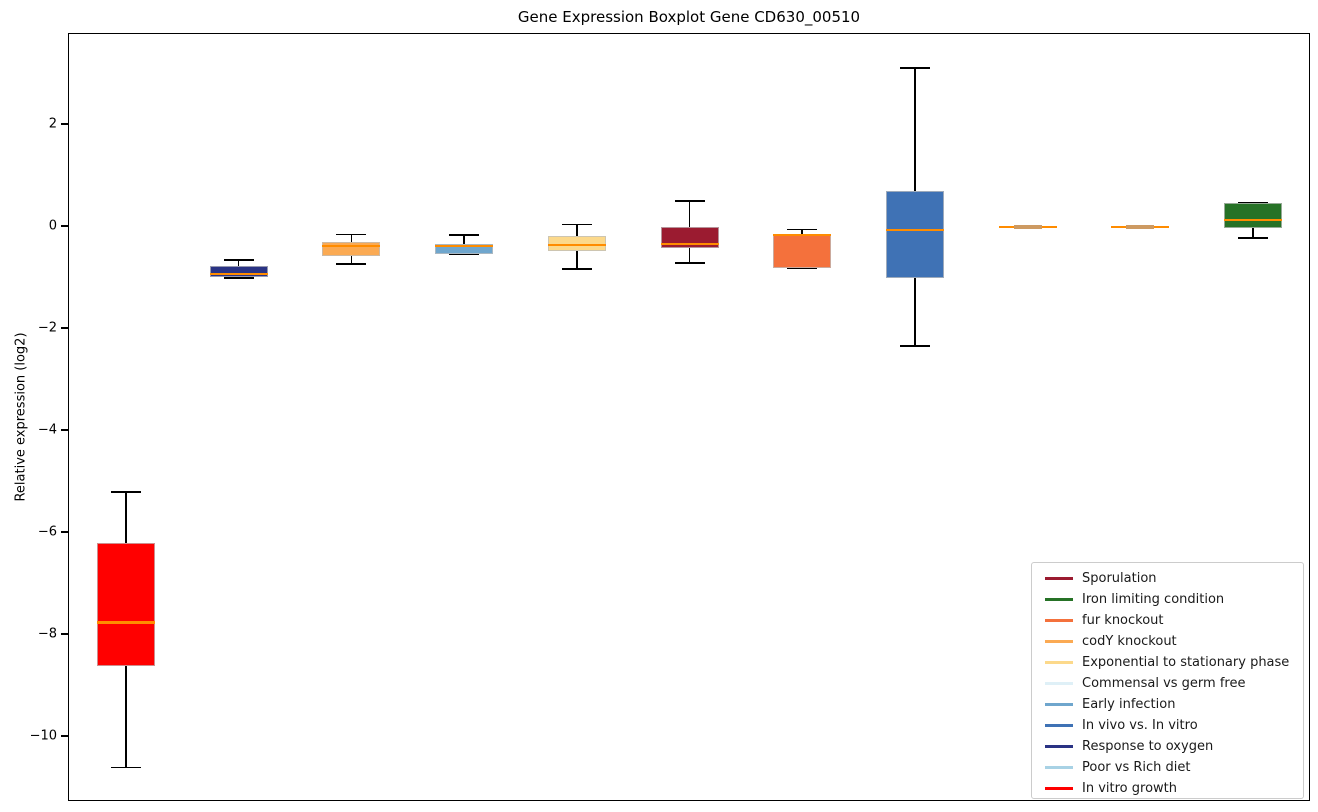  What do you see at coordinates (1129, 704) in the screenshot?
I see `legend-label: Early infection` at bounding box center [1129, 704].